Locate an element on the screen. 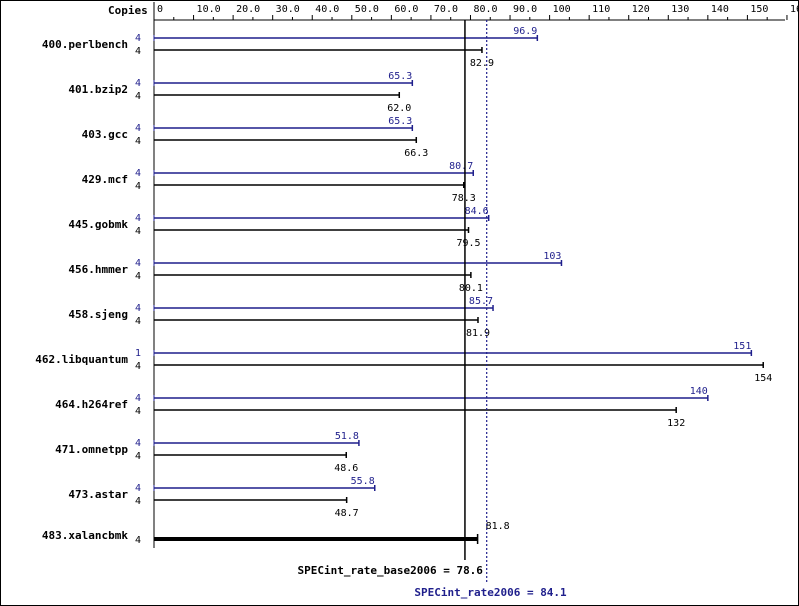  benchmark-name: 401.bzip2 is located at coordinates (98, 89).